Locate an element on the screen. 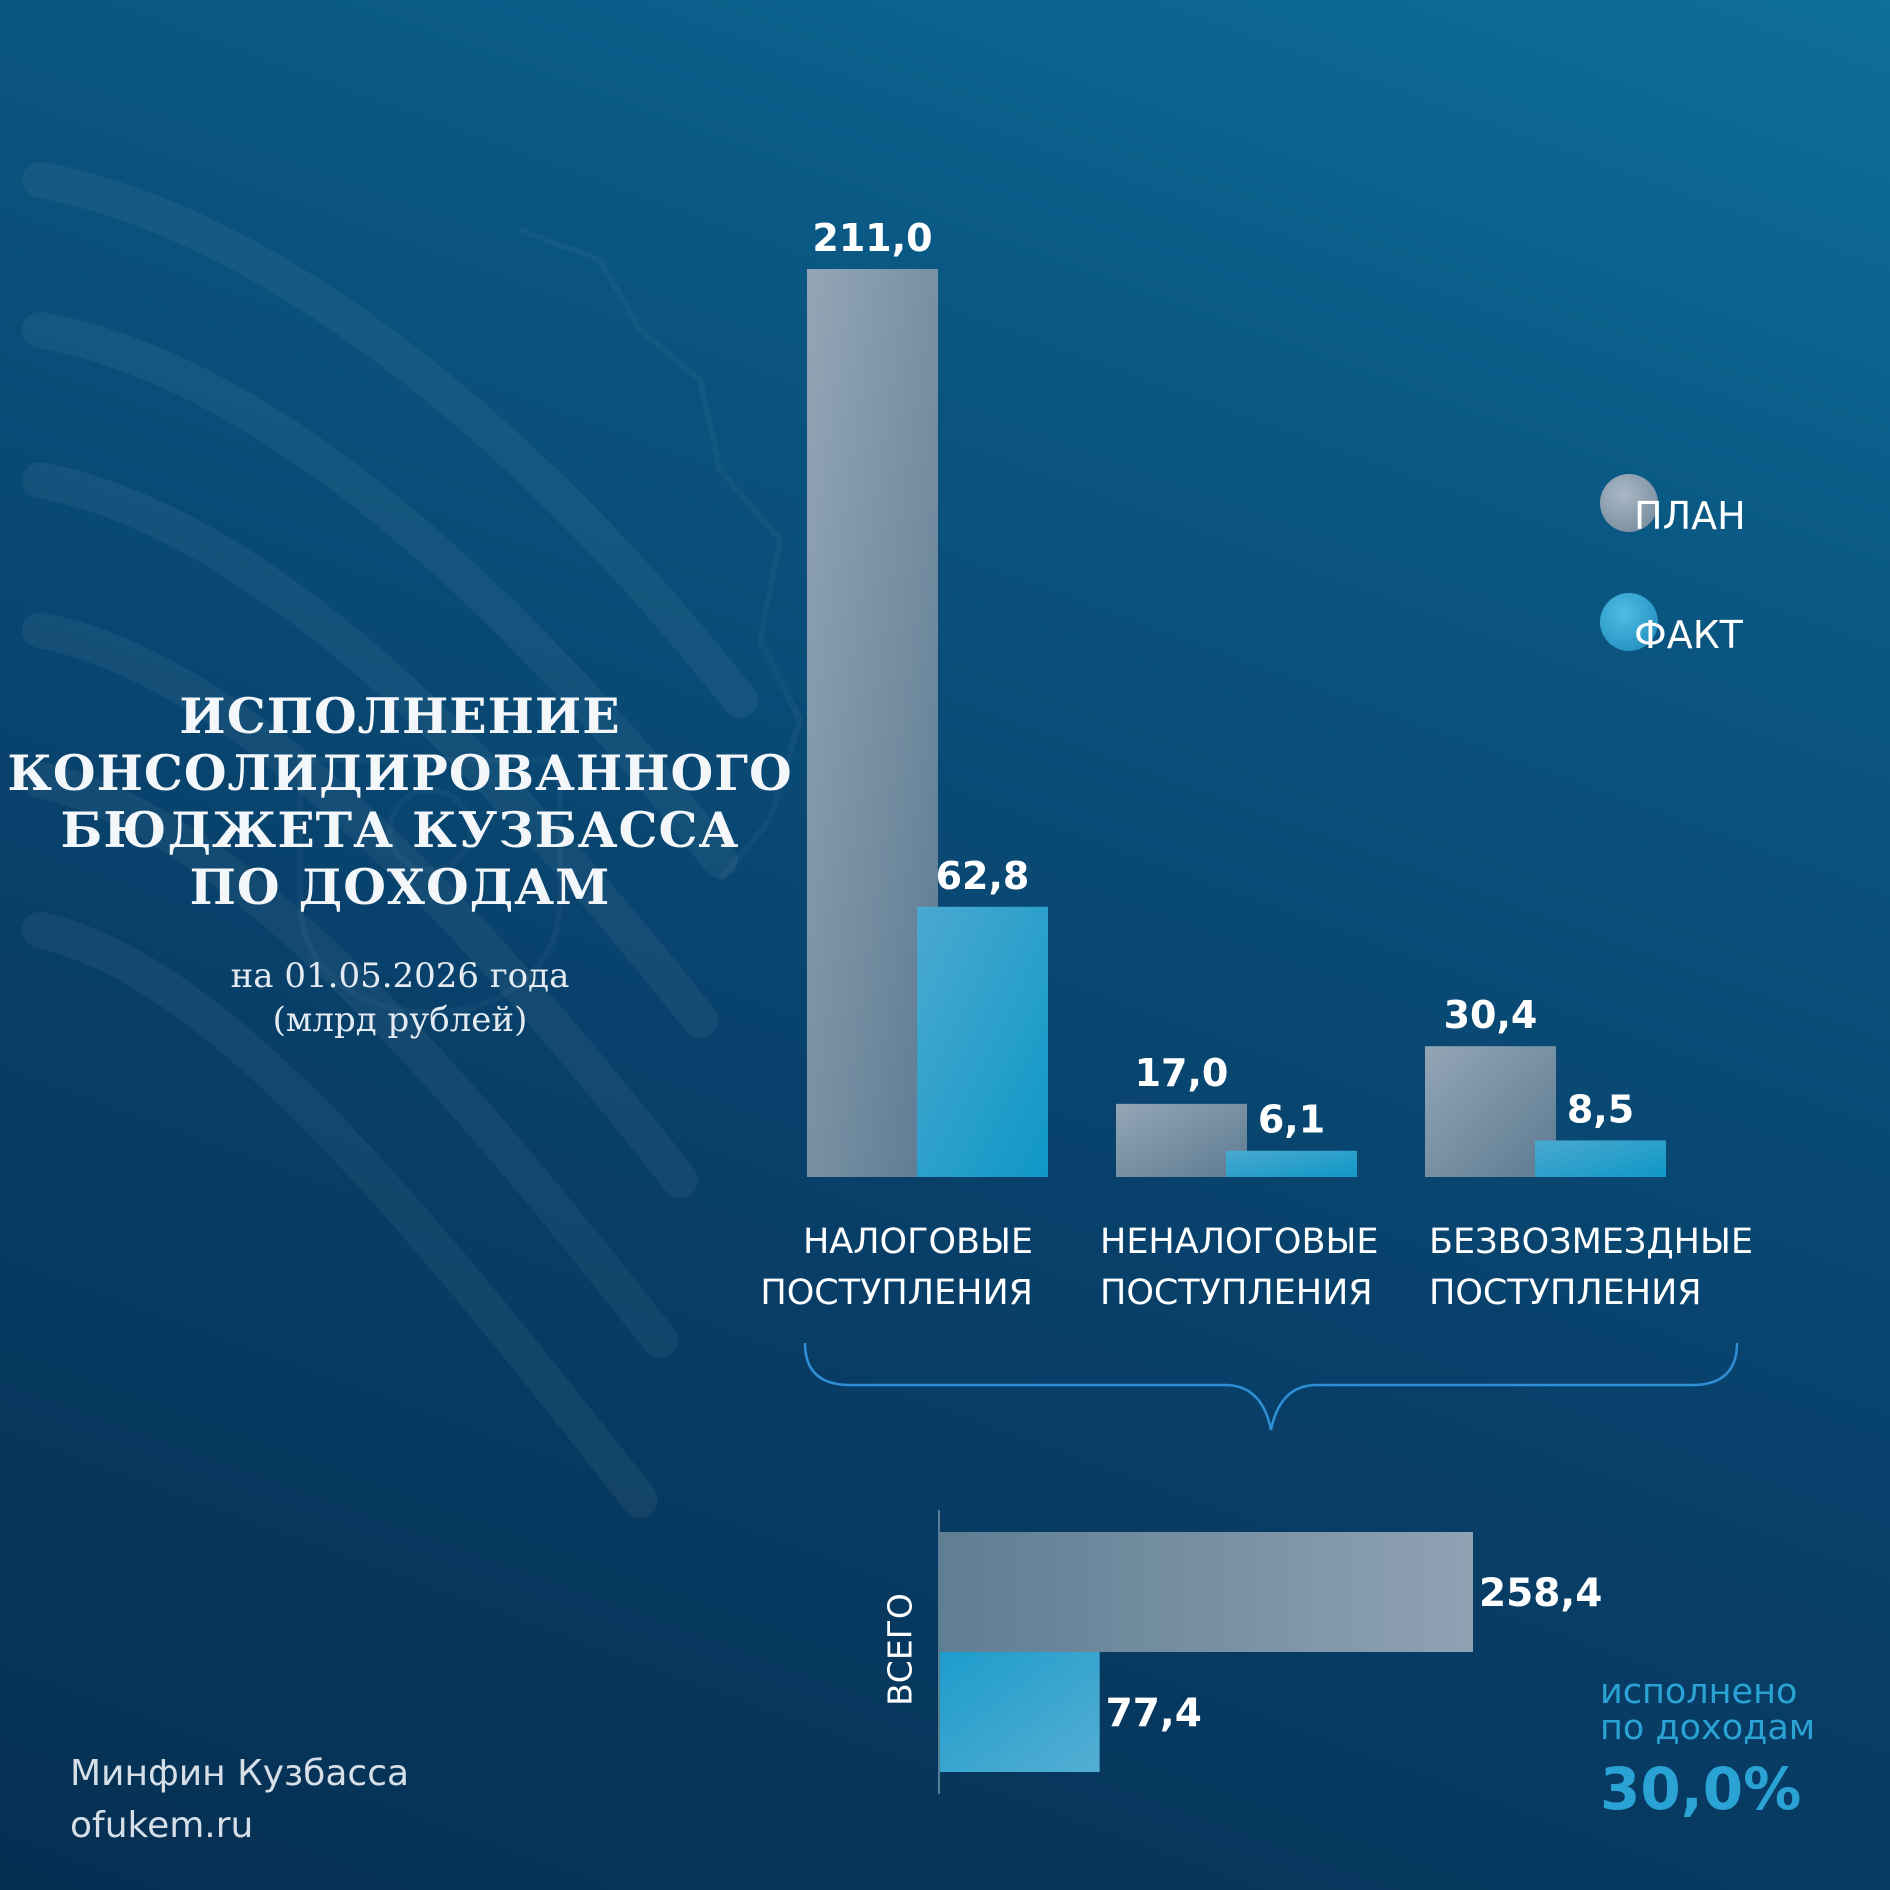  report-date: на 01.05.2026 года is located at coordinates (400, 976).